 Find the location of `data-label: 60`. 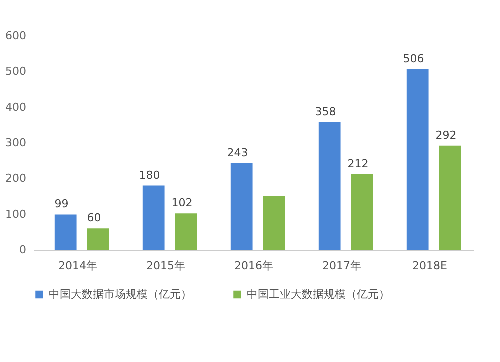

data-label: 60 is located at coordinates (94, 218).